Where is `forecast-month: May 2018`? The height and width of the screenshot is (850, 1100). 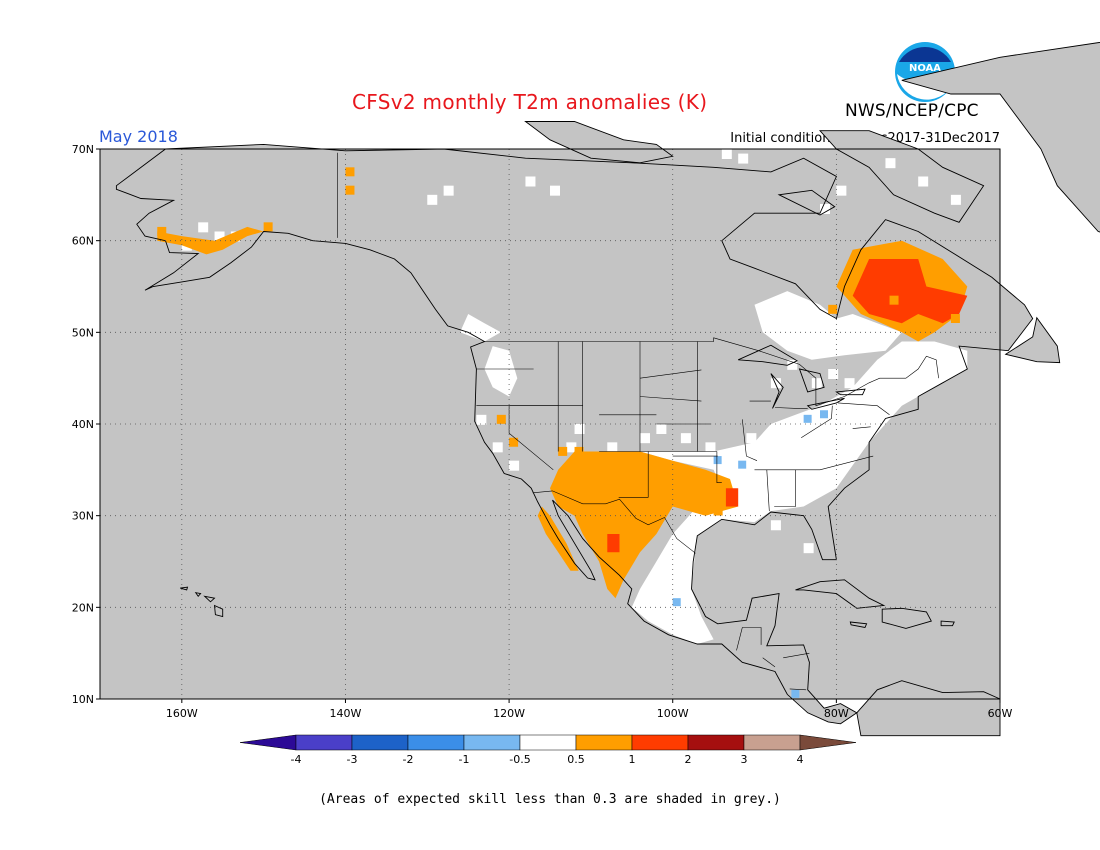 forecast-month: May 2018 is located at coordinates (138, 136).